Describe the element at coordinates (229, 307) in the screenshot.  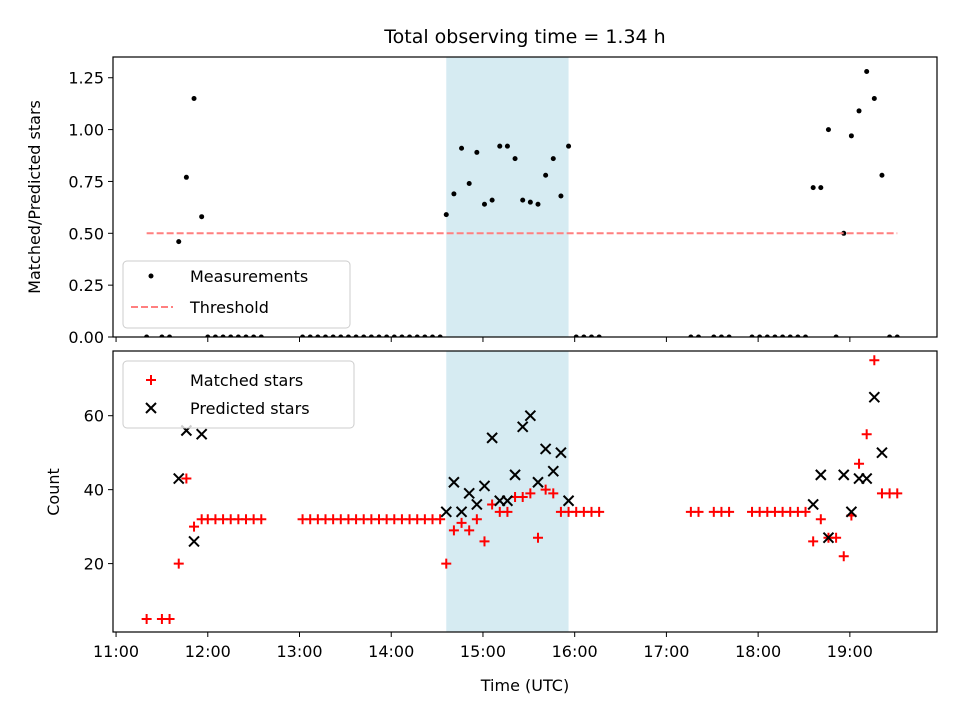
I see `threshold-legend-label: Threshold` at that location.